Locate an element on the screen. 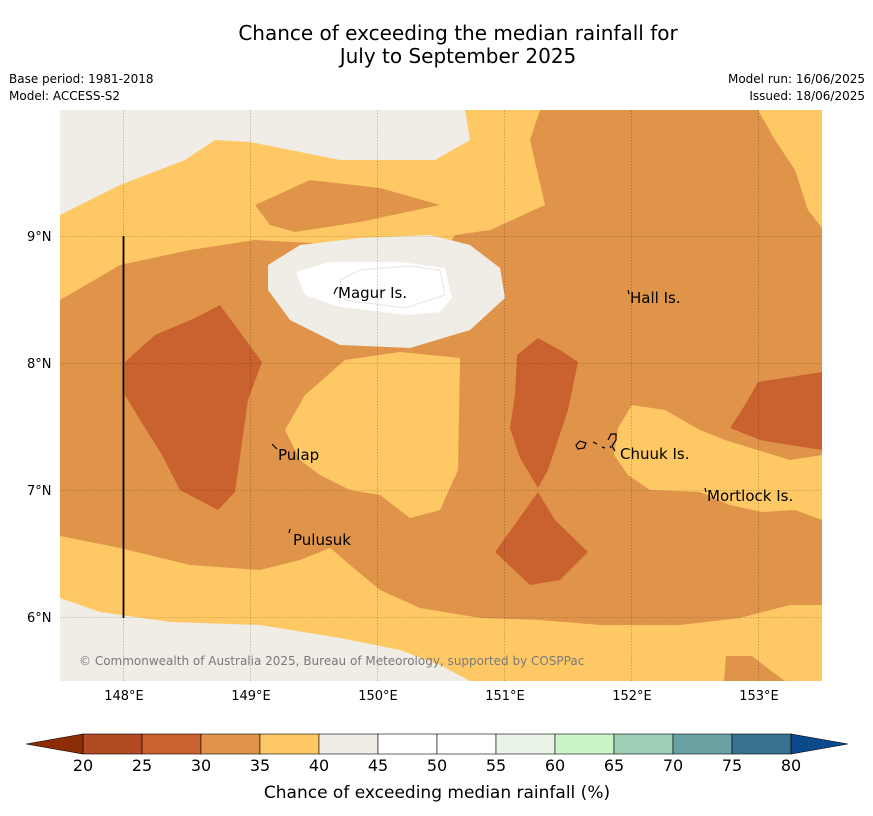  title-line-2: July to September 2025 is located at coordinates (458, 56).